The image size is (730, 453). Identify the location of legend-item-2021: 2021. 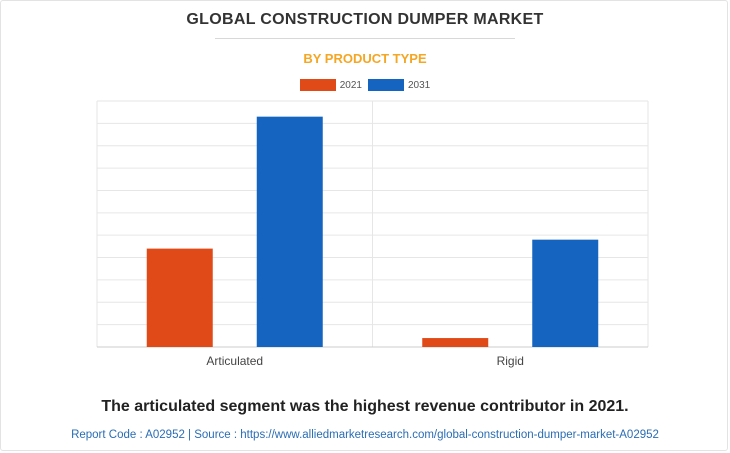
(330, 85).